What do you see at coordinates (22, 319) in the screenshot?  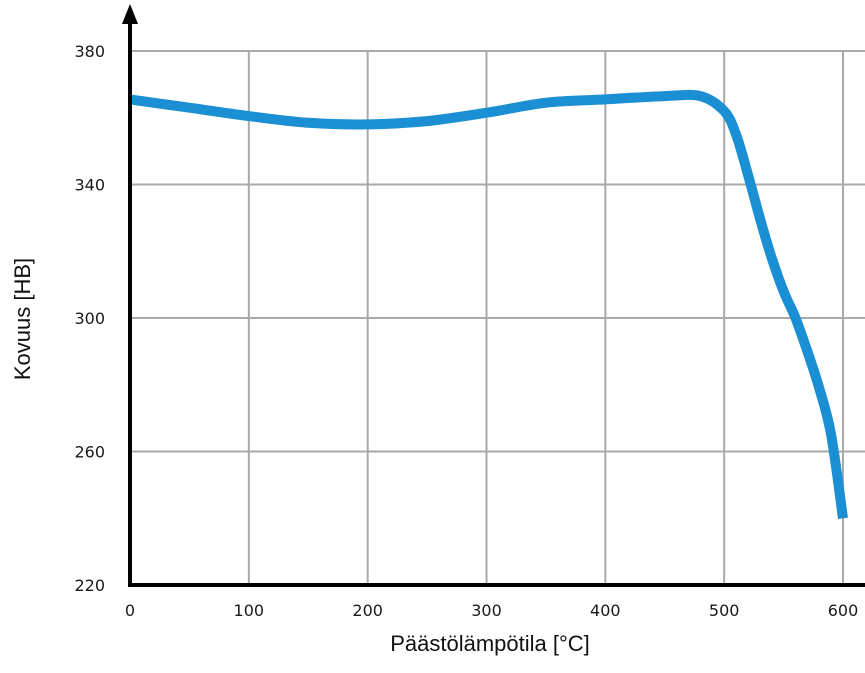 I see `y-axis-title: Kovuus [HB]` at bounding box center [22, 319].